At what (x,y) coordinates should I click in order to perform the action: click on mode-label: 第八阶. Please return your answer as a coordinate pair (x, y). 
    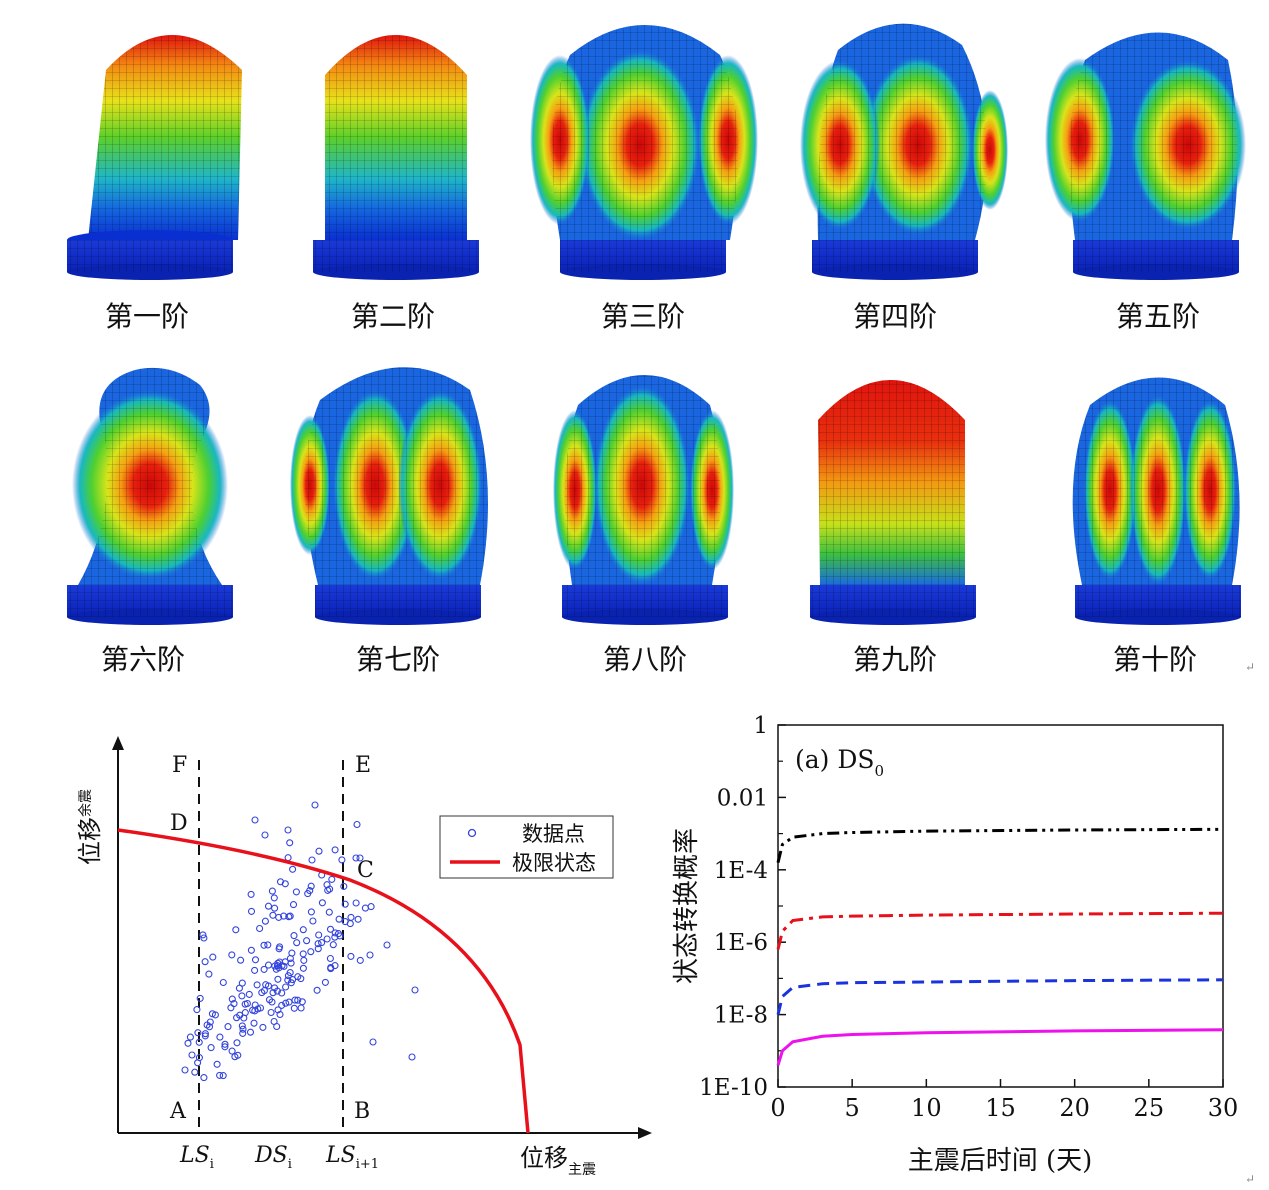
    Looking at the image, I should click on (644, 659).